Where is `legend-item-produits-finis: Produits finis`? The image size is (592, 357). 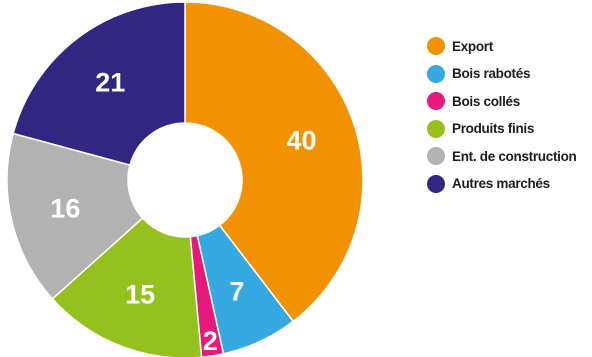
legend-item-produits-finis: Produits finis is located at coordinates (502, 129).